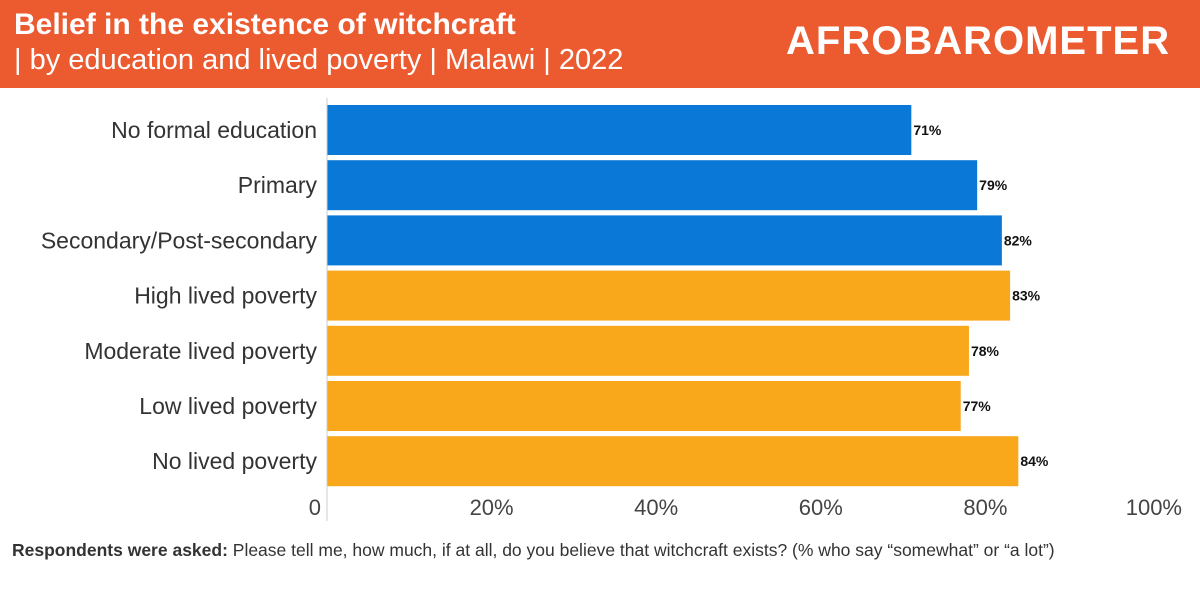  What do you see at coordinates (993, 185) in the screenshot?
I see `value-label-2: 79%` at bounding box center [993, 185].